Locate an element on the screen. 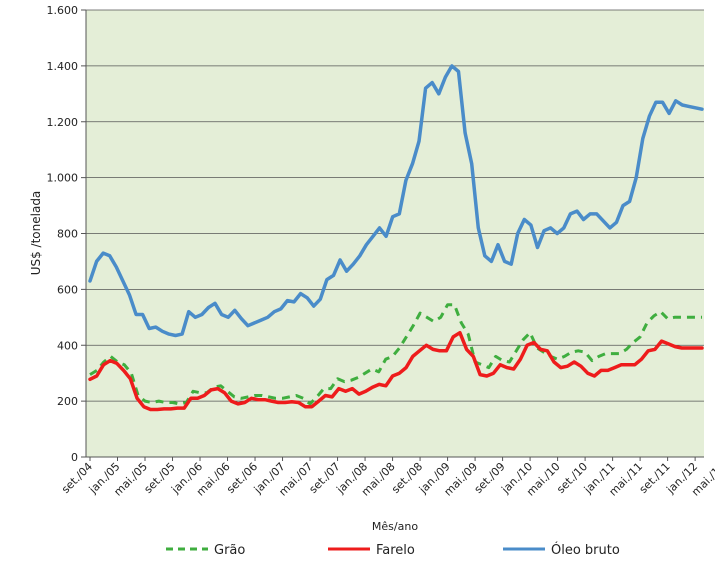 This screenshot has width=715, height=566. legend: Grão Farelo Óleo bruto is located at coordinates (393, 550).